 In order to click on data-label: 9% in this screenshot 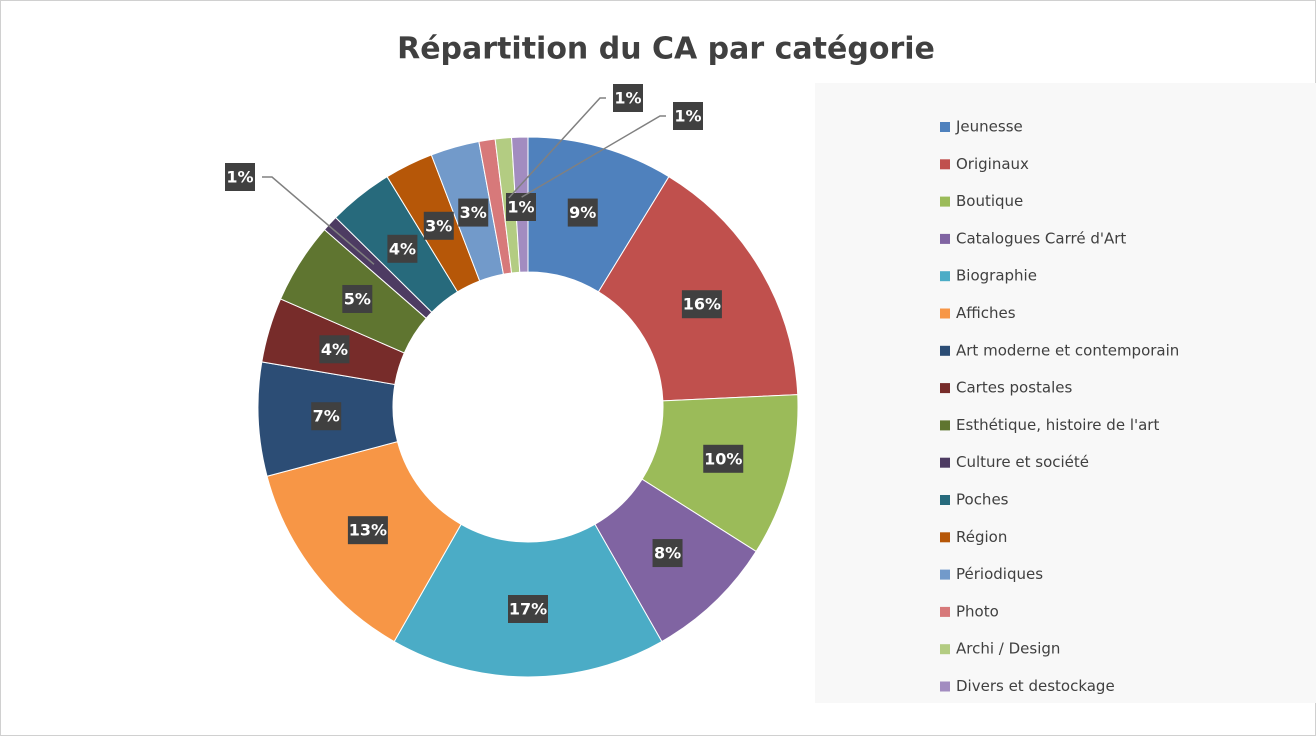, I will do `click(582, 212)`.